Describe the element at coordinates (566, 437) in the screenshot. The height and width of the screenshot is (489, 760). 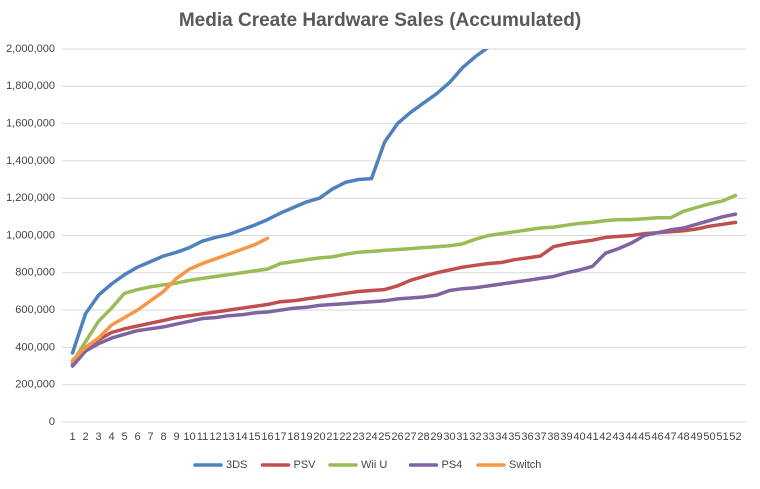
I see `x-tick-label: 39` at that location.